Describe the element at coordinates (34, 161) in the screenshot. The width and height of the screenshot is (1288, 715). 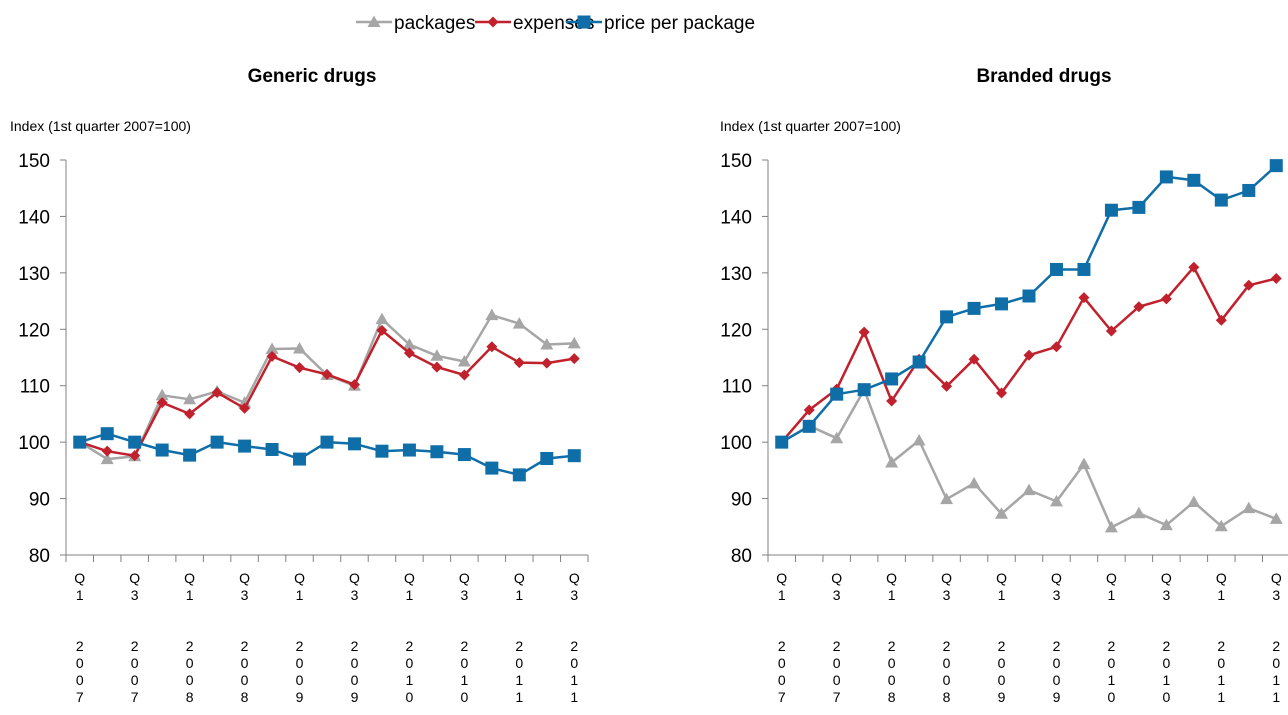
I see `y-tick-label: 150` at that location.